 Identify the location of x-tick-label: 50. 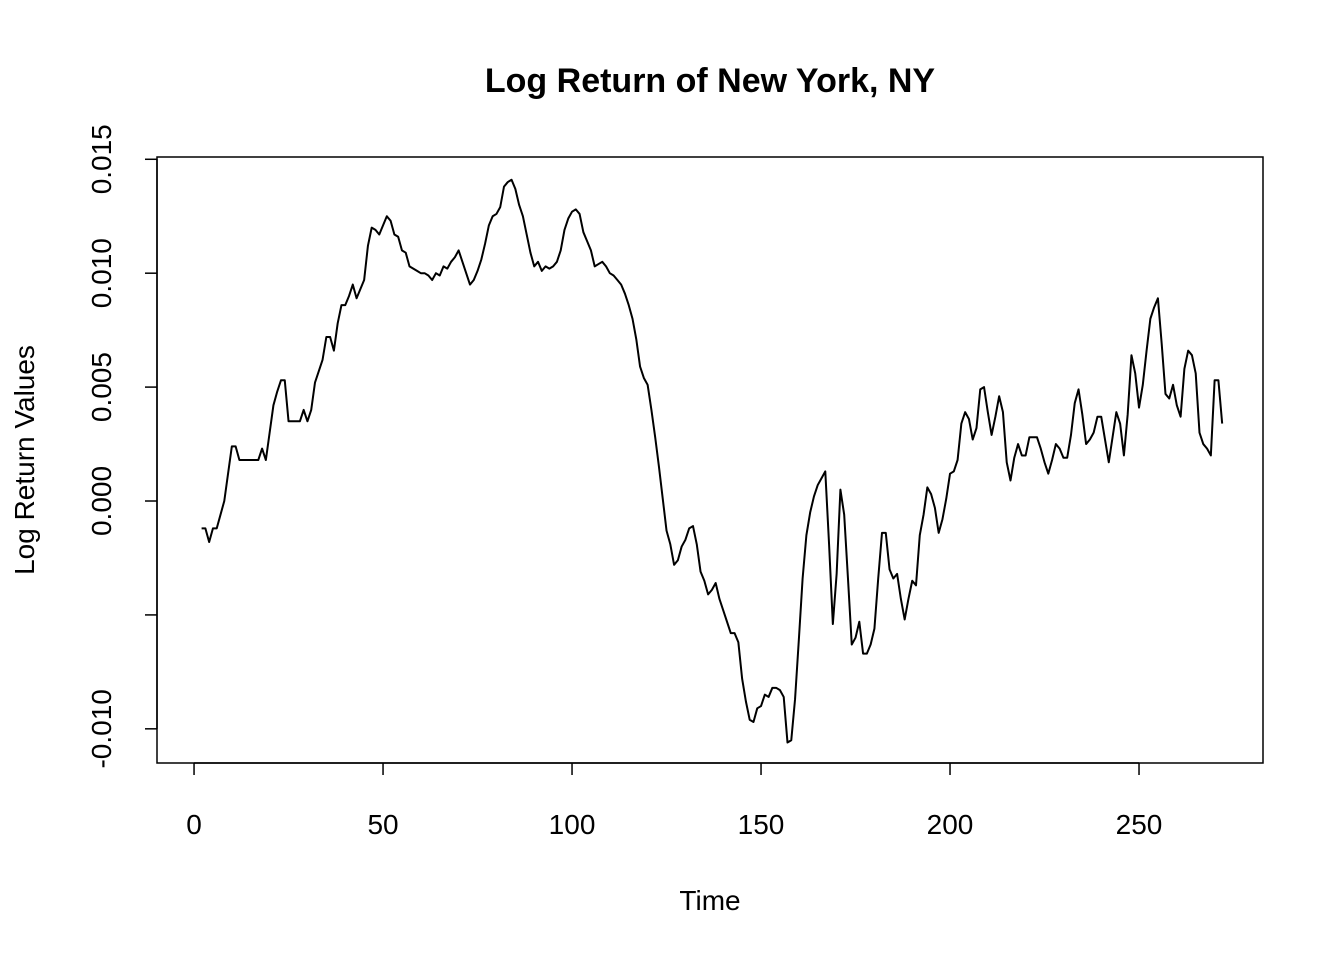
(382, 824).